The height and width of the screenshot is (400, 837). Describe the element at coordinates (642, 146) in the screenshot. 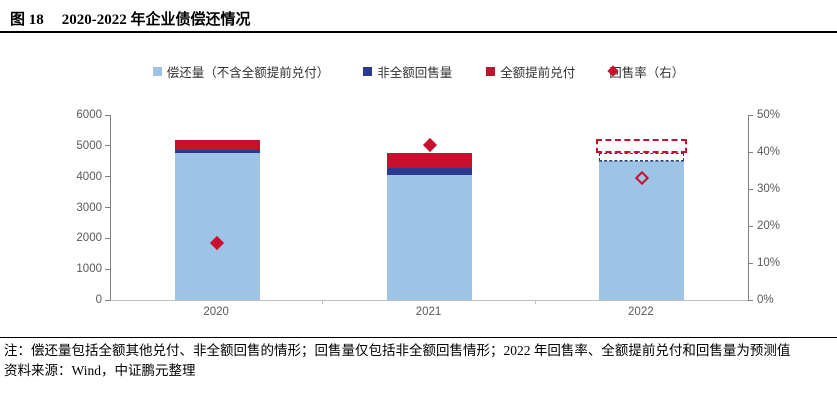

I see `forecast-box-full-redeem` at that location.